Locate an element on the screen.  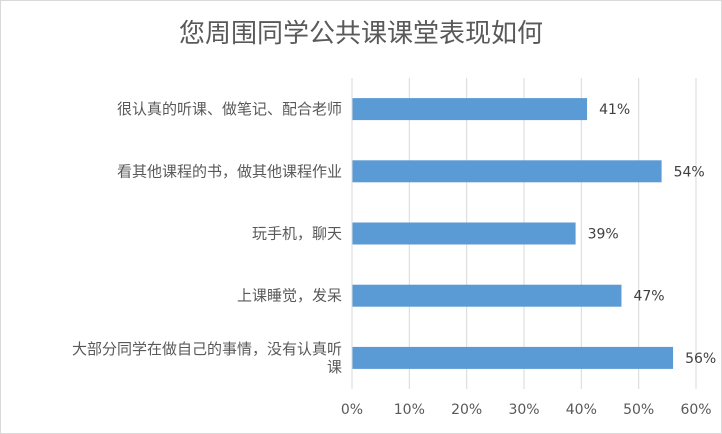
category-label: 上课睡觉，发呆 is located at coordinates (289, 296).